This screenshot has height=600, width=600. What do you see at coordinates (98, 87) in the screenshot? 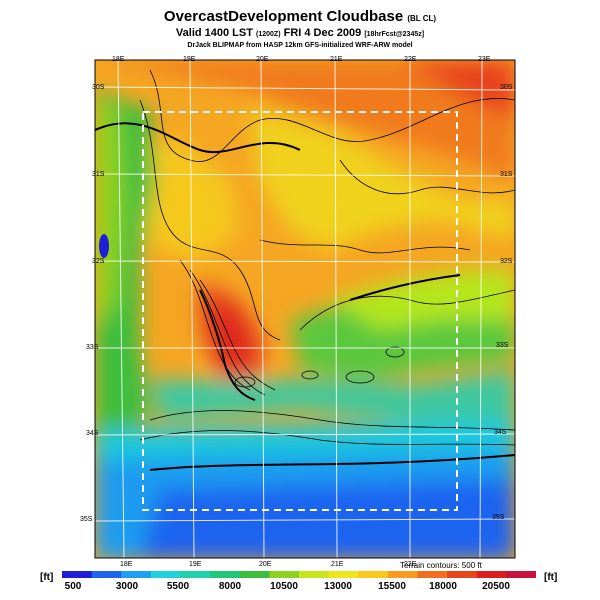
I see `lat-label-left: 30S` at bounding box center [98, 87].